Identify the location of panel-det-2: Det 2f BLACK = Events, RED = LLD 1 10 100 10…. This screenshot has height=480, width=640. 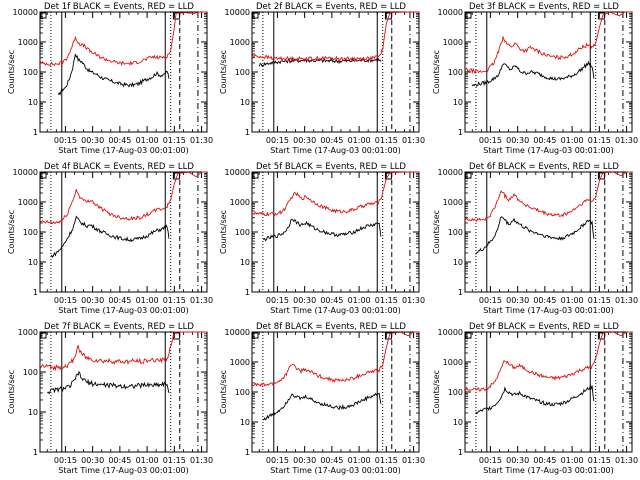
(322, 78).